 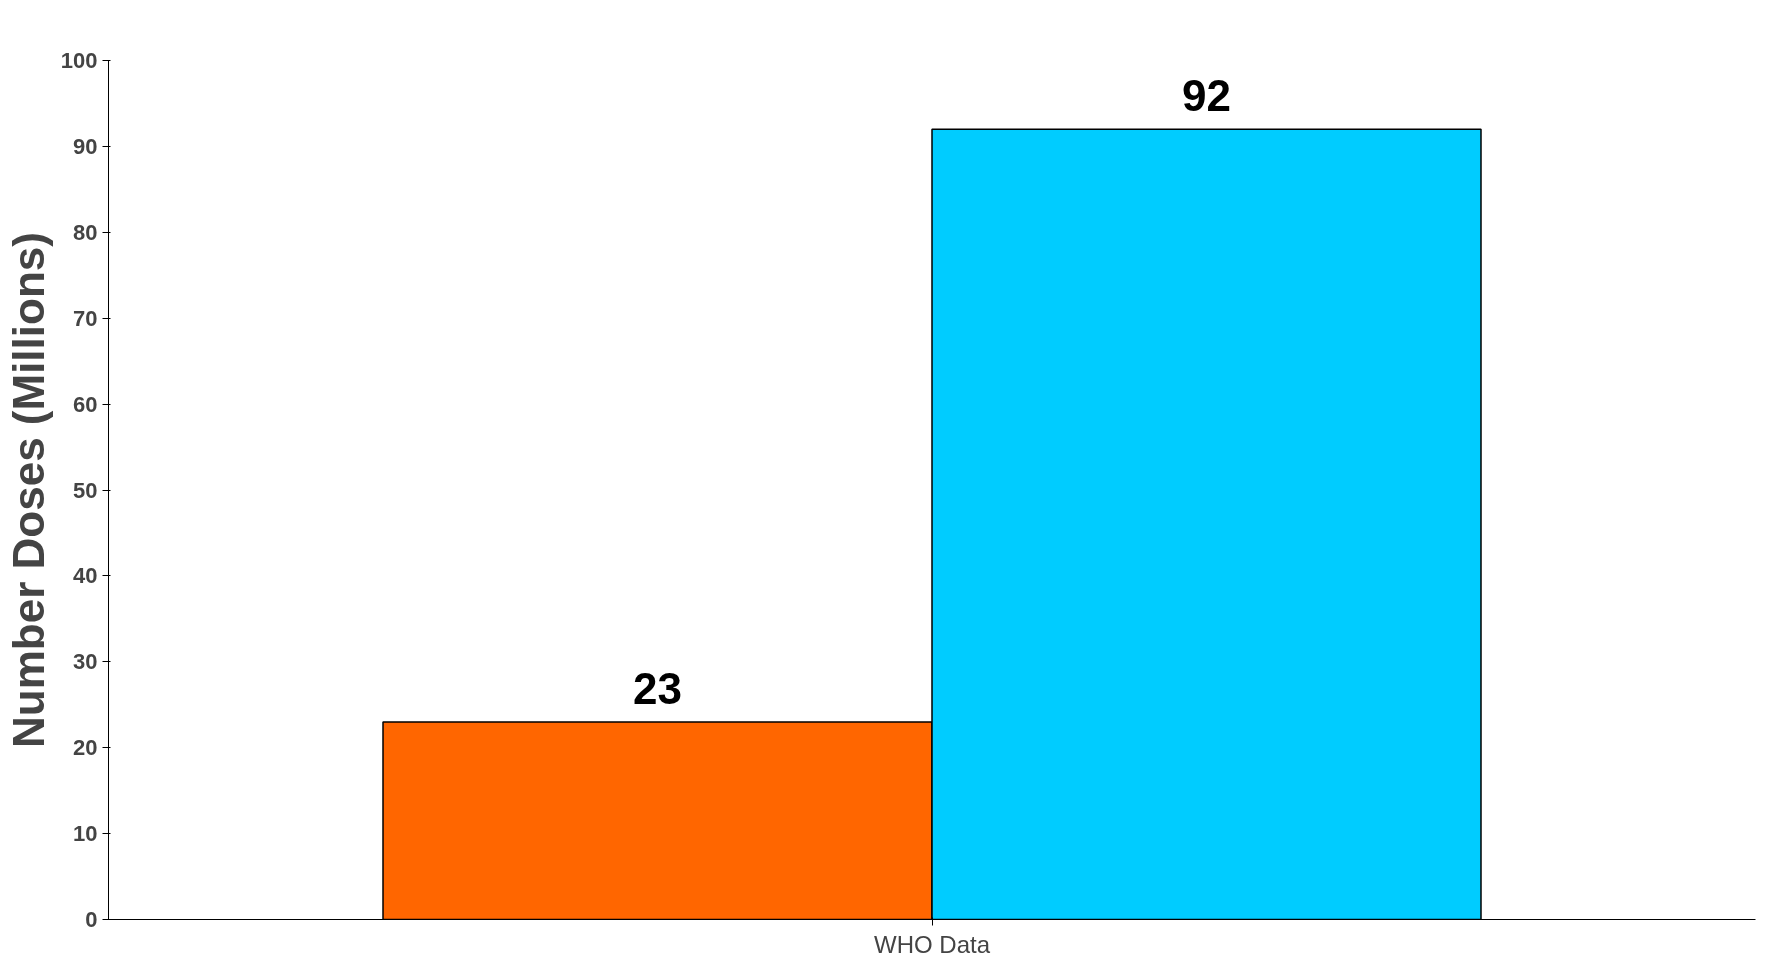 What do you see at coordinates (85, 748) in the screenshot?
I see `y-tick-label: 20` at bounding box center [85, 748].